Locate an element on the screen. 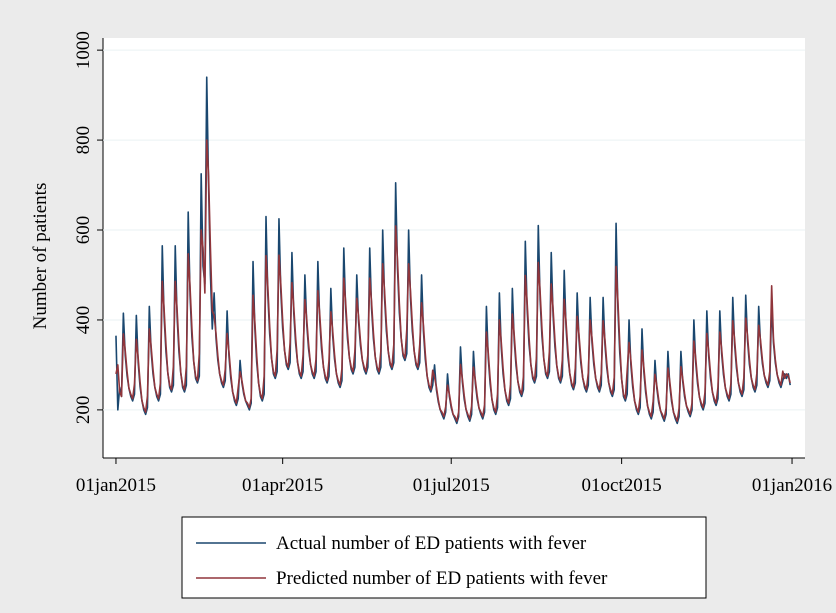 This screenshot has height=613, width=836. y-tick-label: 1000 is located at coordinates (83, 50).